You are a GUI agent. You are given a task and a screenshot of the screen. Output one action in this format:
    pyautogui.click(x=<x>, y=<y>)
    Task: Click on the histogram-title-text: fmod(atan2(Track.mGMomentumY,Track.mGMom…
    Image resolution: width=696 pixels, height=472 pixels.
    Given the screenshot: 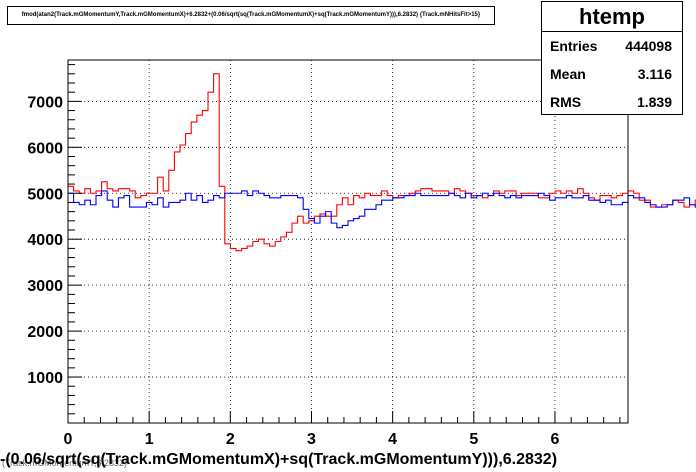 What is the action you would take?
    pyautogui.click(x=251, y=15)
    